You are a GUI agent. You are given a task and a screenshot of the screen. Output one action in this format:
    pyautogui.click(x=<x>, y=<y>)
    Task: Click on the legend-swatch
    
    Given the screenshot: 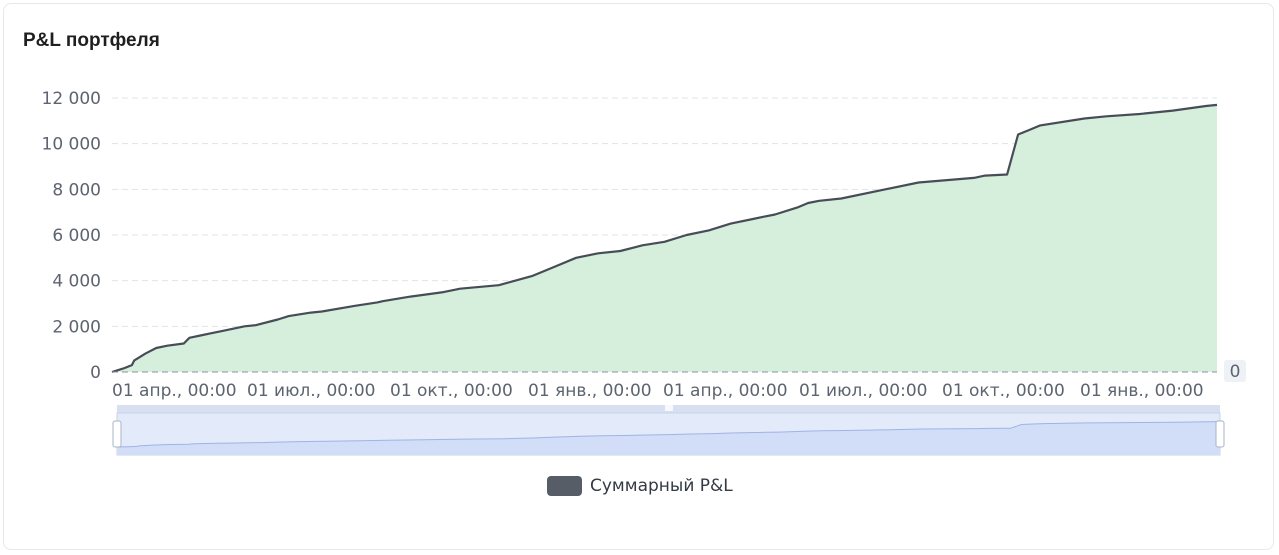 What is the action you would take?
    pyautogui.click(x=564, y=486)
    